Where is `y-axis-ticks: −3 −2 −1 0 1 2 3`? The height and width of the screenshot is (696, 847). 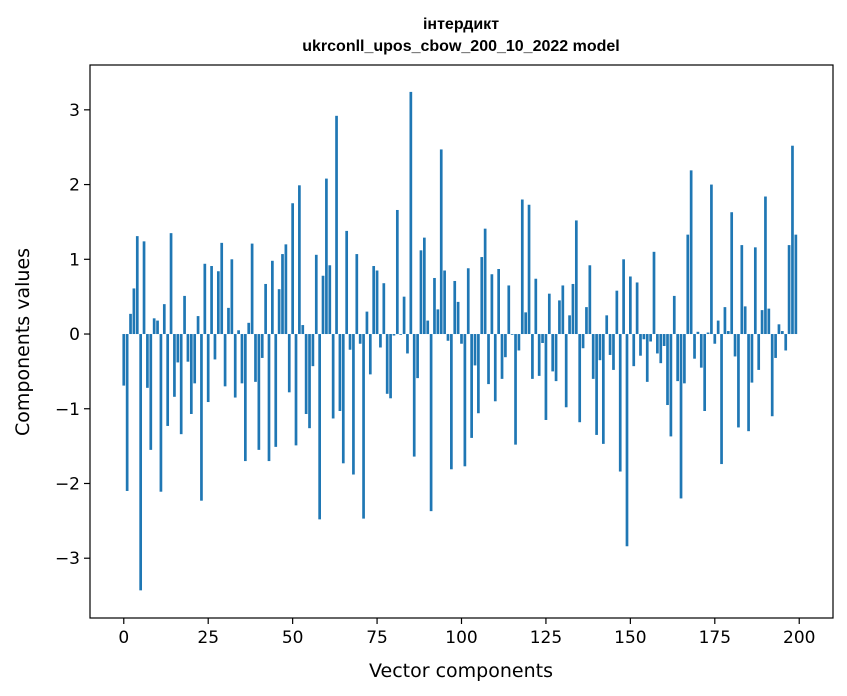 y-axis-ticks: −3 −2 −1 0 1 2 3 is located at coordinates (72, 335).